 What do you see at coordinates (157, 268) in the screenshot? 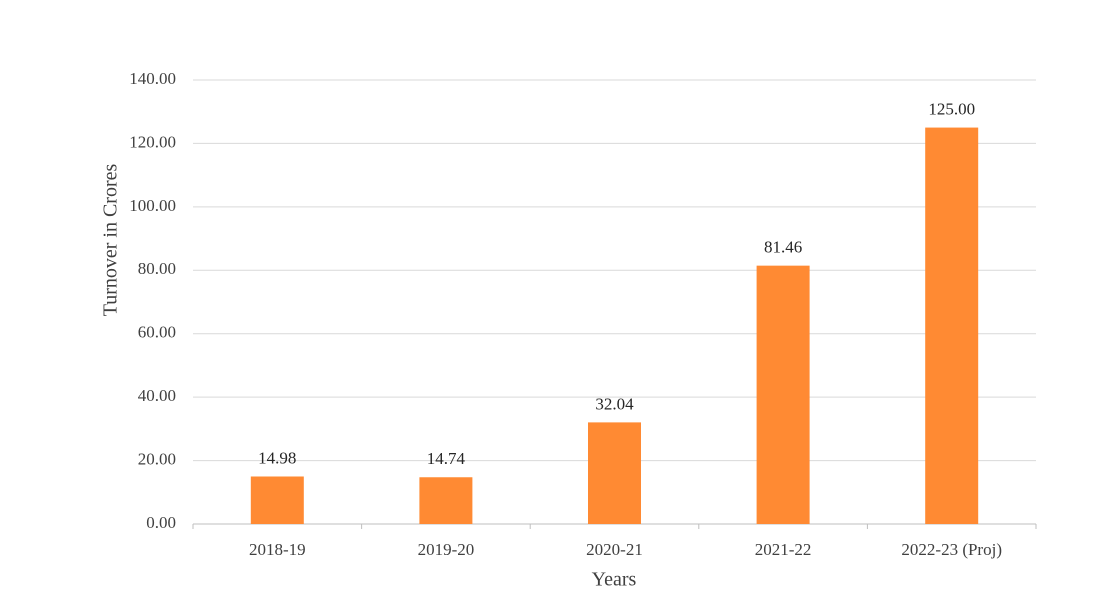
I see `y-tick-label: 80.00` at bounding box center [157, 268].